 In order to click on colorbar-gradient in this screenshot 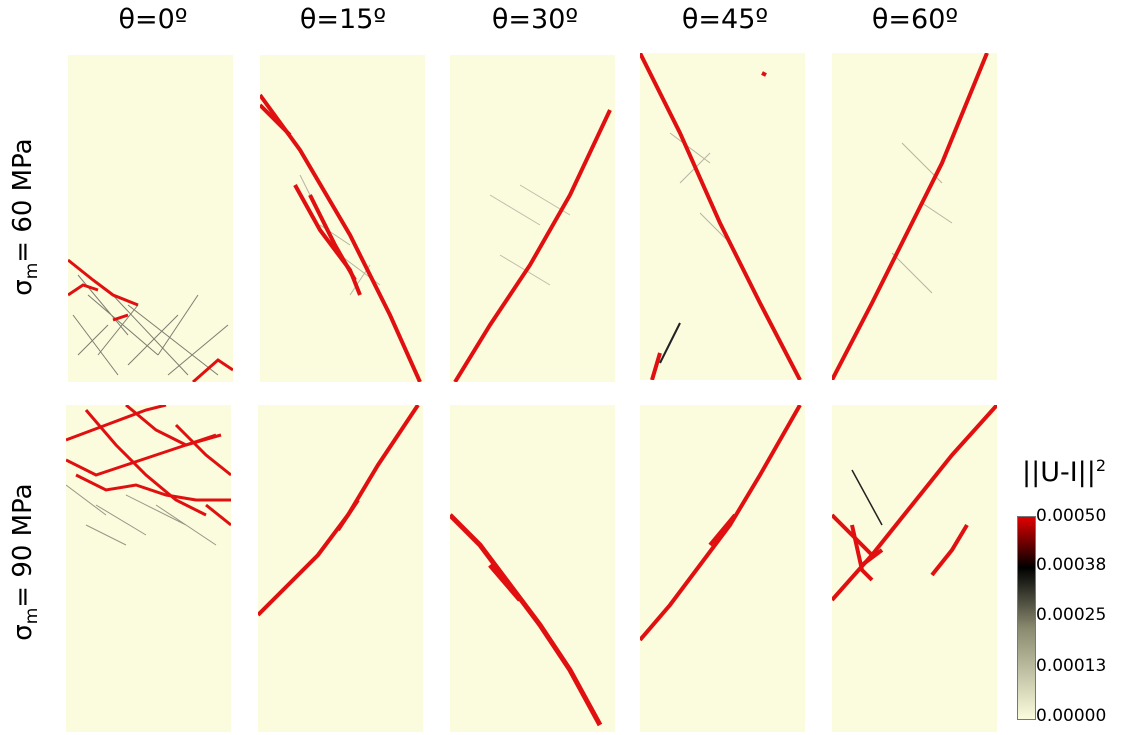, I will do `click(1026, 618)`.